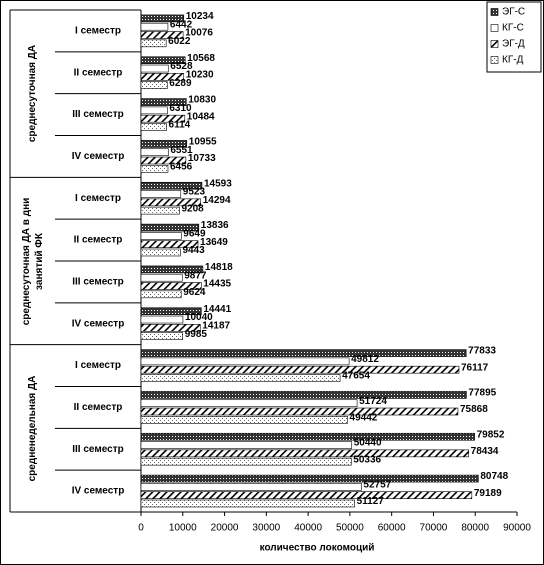  I want to click on data-label: 9624, so click(194, 292).